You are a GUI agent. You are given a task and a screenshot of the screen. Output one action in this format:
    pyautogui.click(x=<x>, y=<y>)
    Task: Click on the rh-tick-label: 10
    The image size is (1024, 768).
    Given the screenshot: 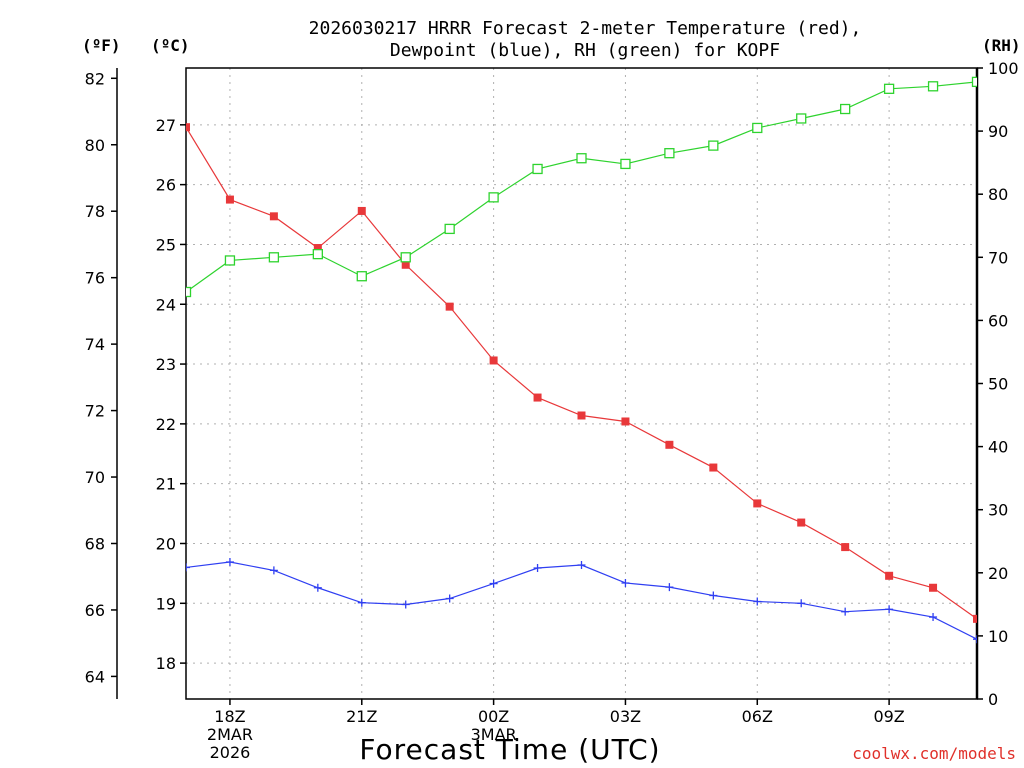 What is the action you would take?
    pyautogui.click(x=998, y=636)
    